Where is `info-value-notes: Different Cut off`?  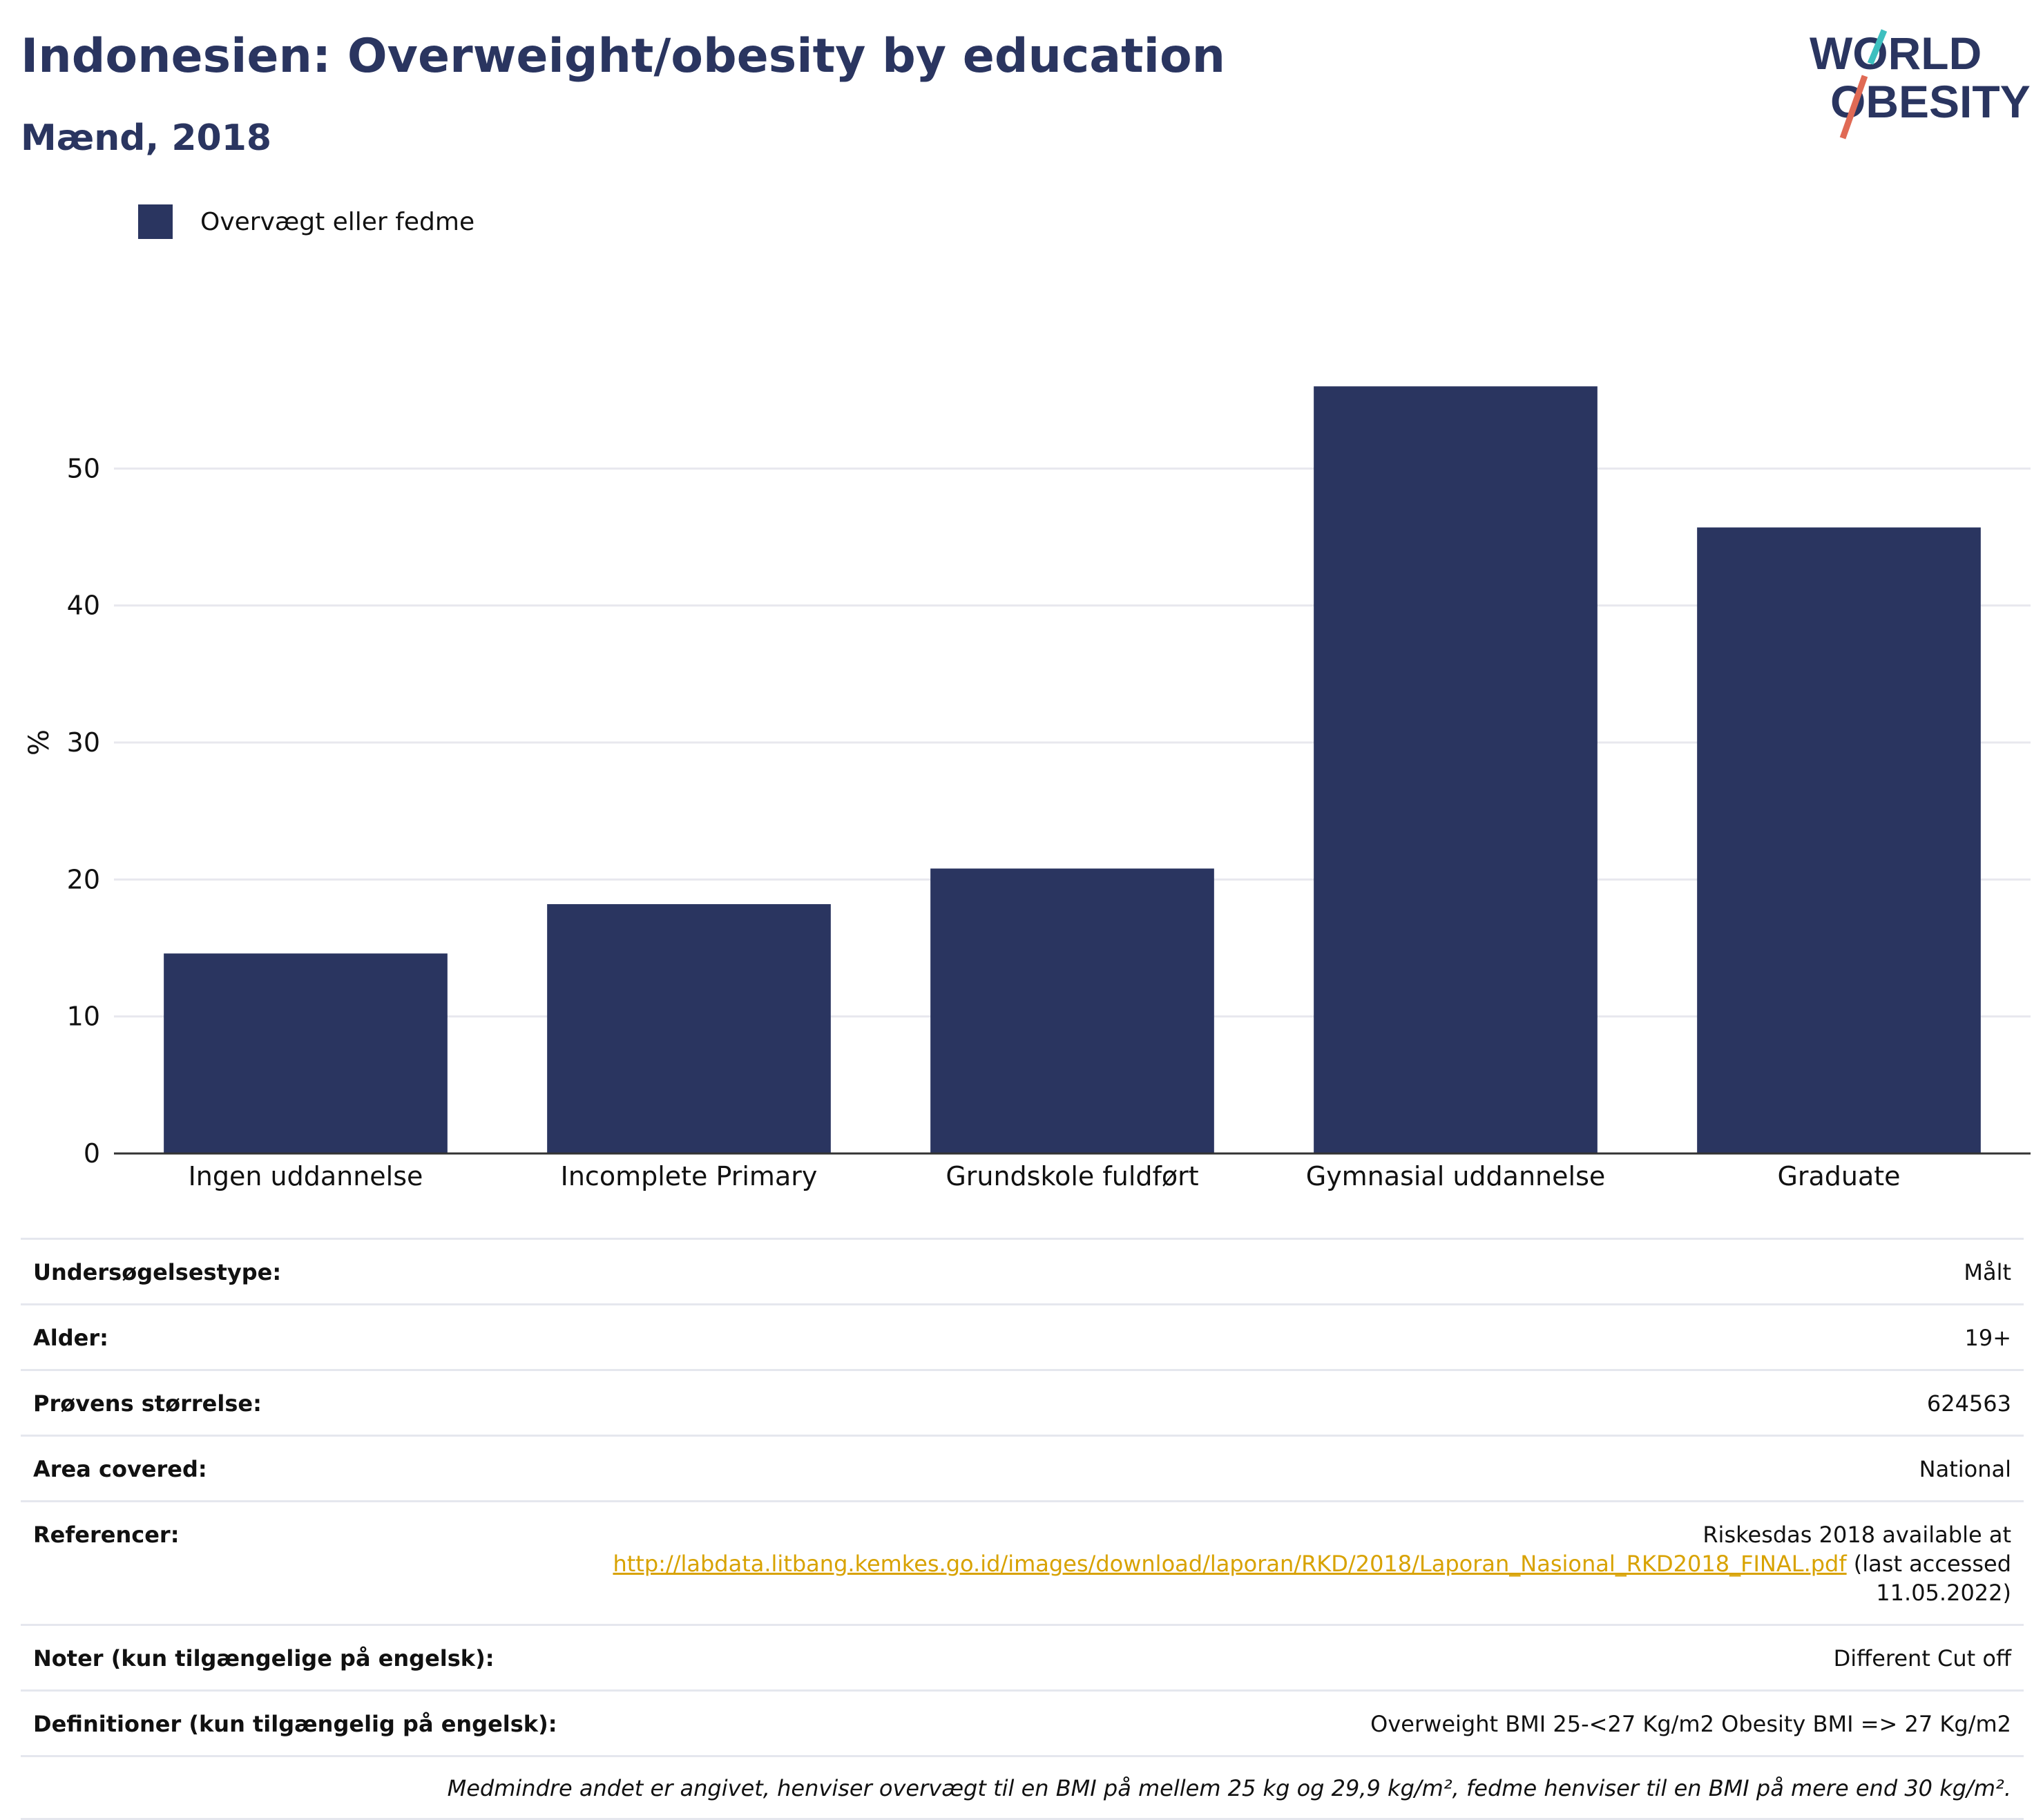
info-value-notes: Different Cut off is located at coordinates (1922, 1658).